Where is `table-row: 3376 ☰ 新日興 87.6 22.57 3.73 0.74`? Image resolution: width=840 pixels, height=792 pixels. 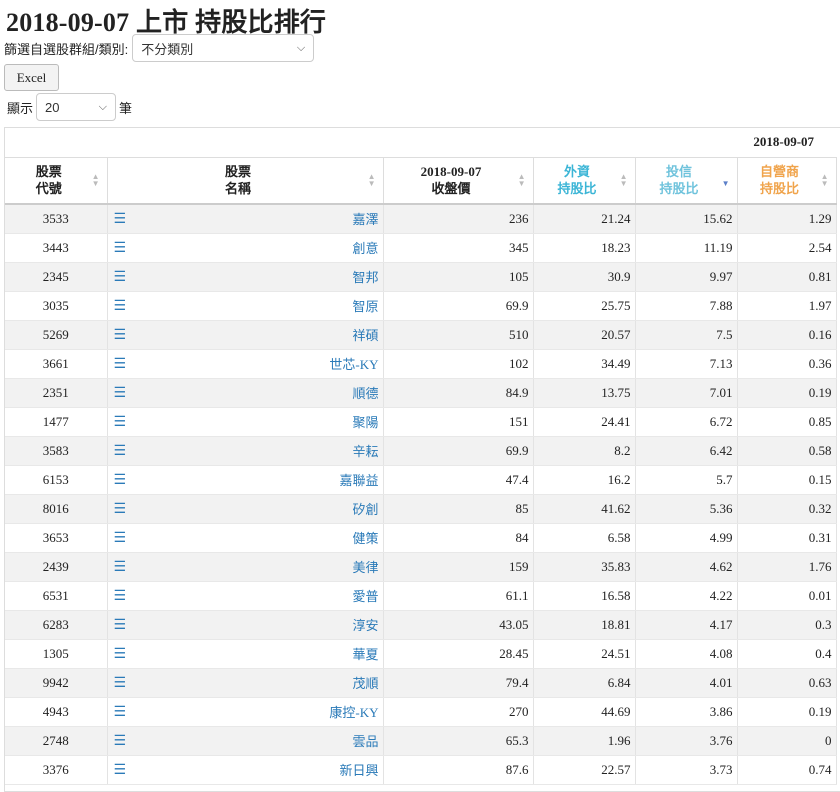
table-row: 3376 ☰ 新日興 87.6 22.57 3.73 0.74 is located at coordinates (421, 770).